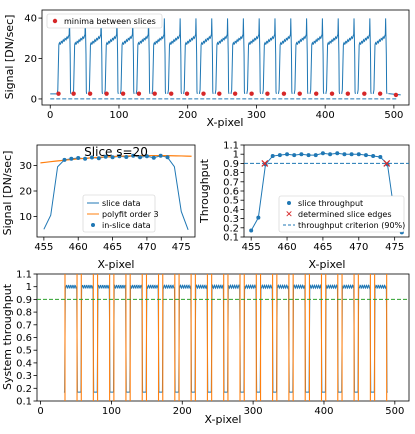 The height and width of the screenshot is (434, 415). Describe the element at coordinates (93, 225) in the screenshot. I see `legend-marker-in-slice` at that location.